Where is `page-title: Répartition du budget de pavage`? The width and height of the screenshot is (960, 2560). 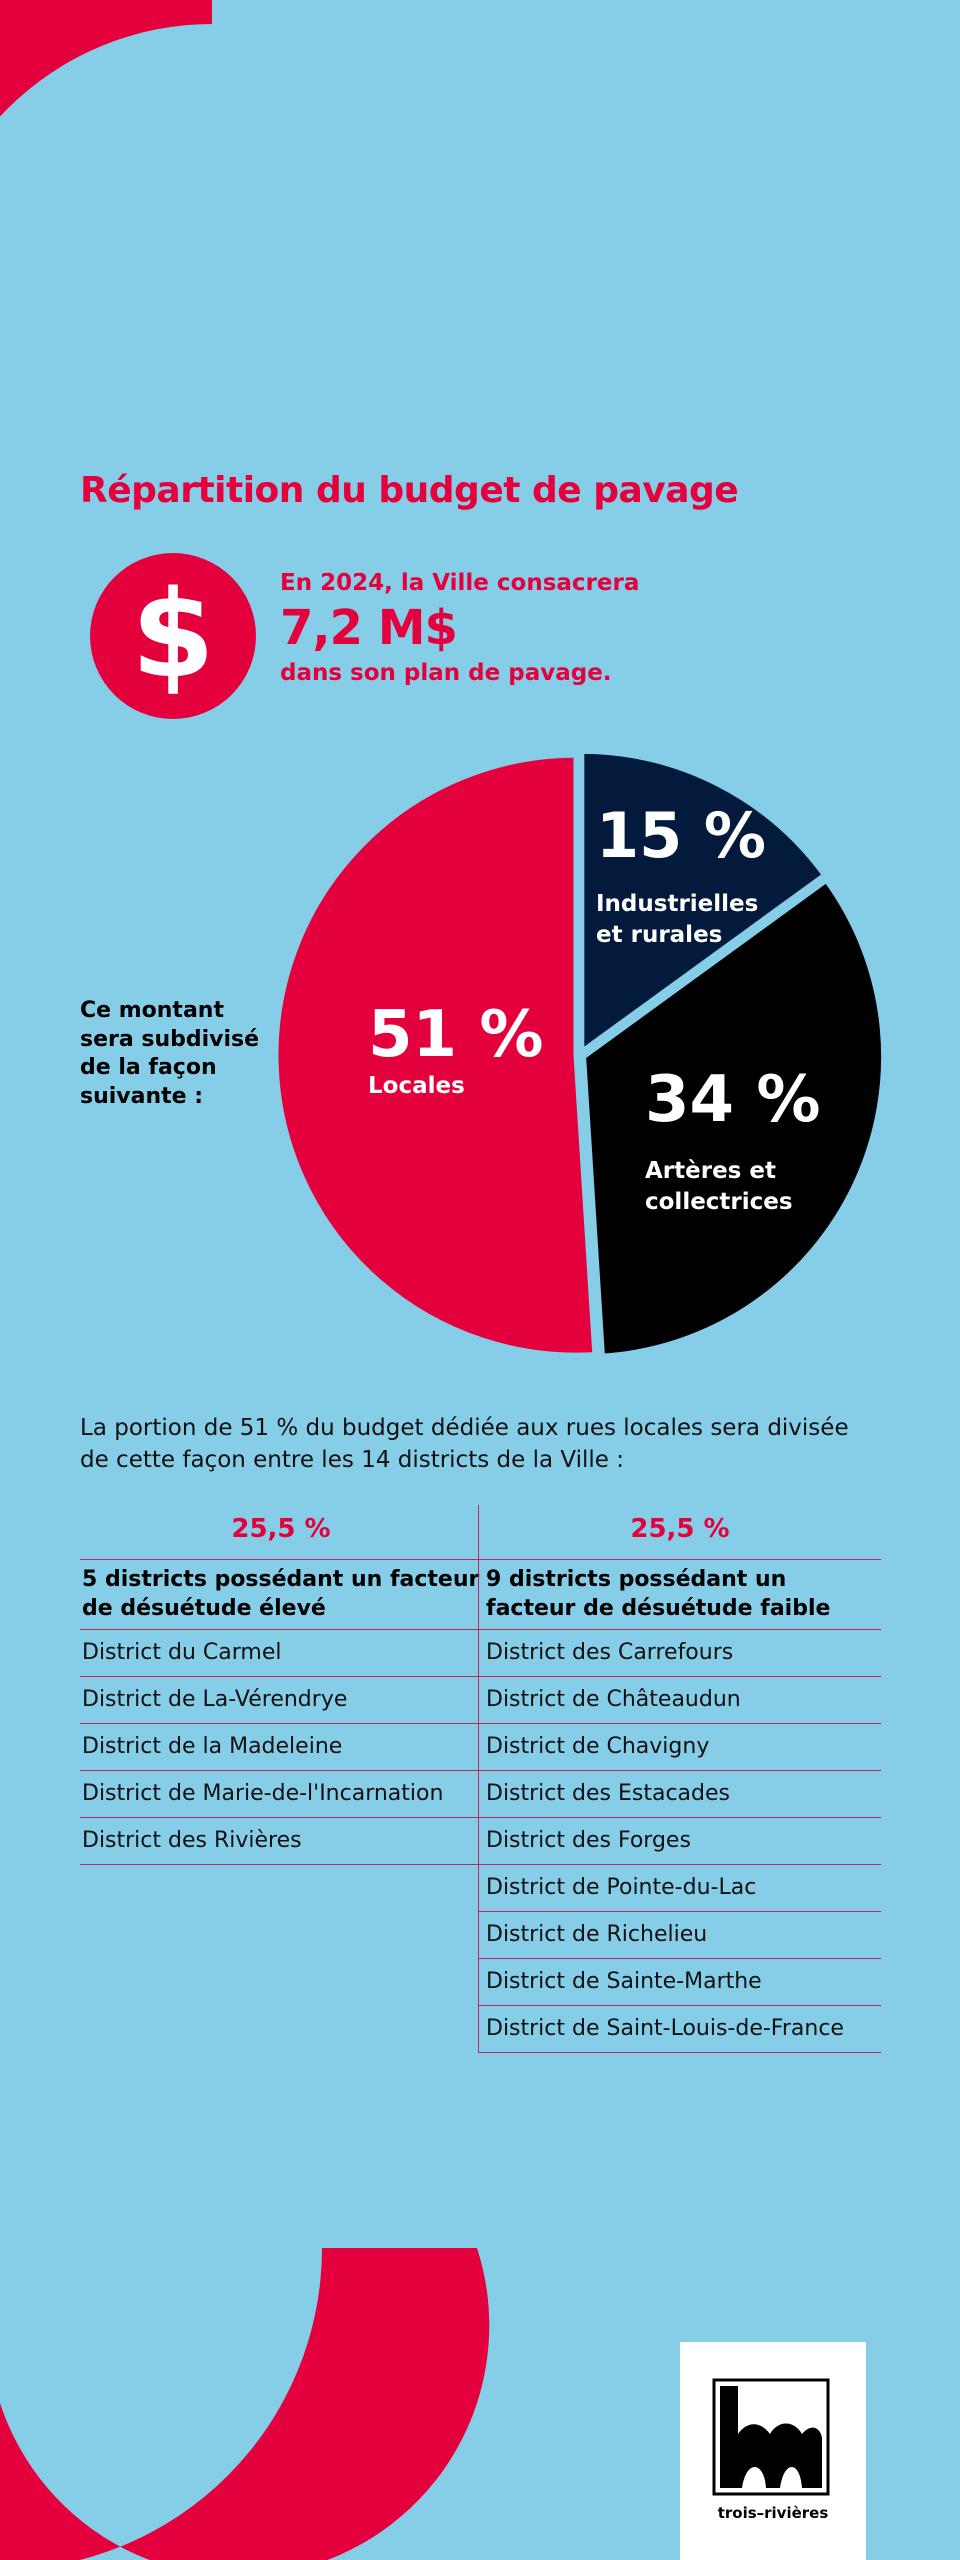
page-title: Répartition du budget de pavage is located at coordinates (409, 490).